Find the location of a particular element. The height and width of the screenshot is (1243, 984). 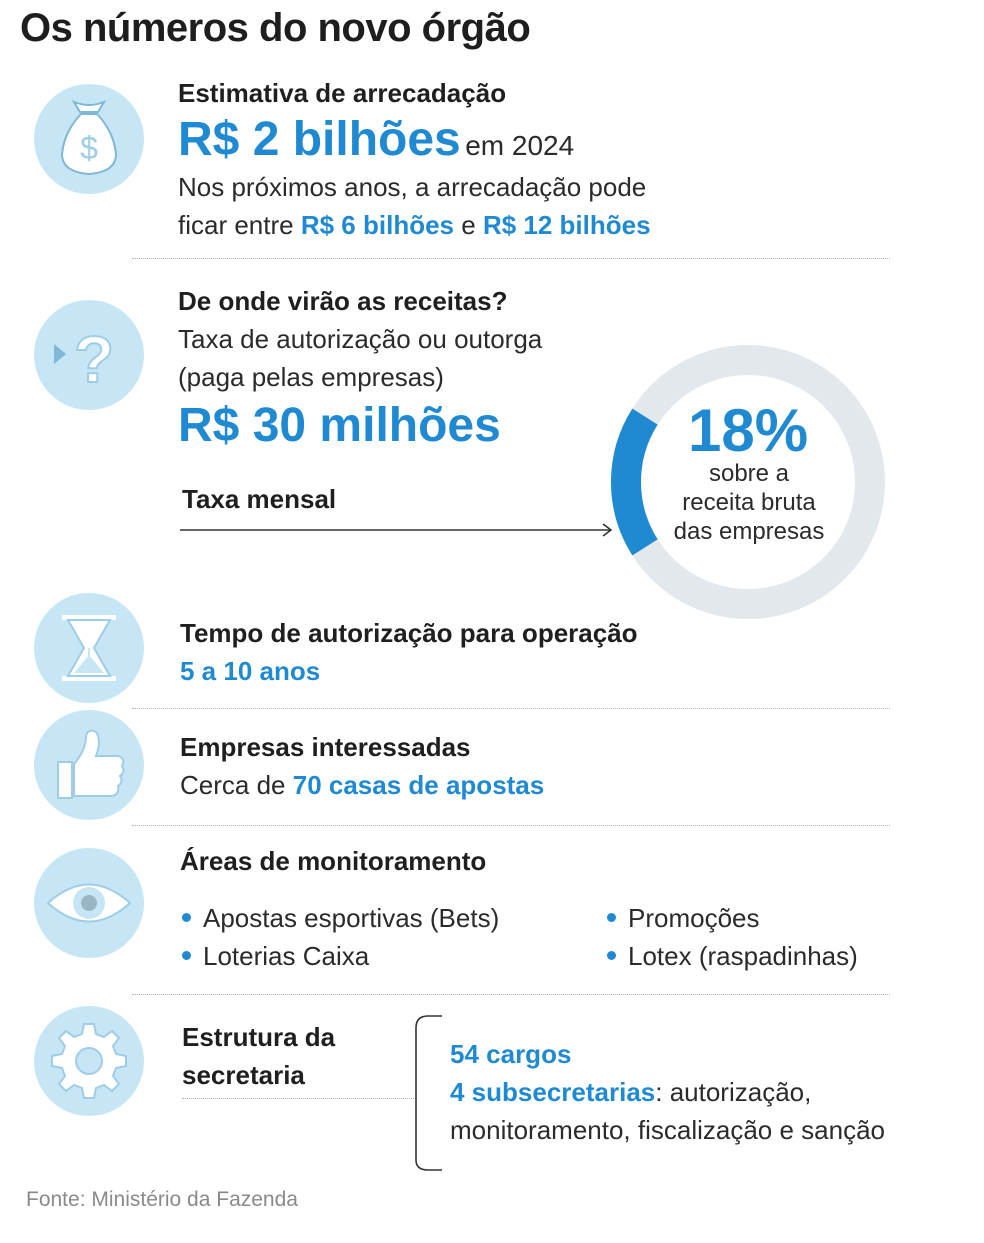

donut-share-arc is located at coordinates (634, 482).